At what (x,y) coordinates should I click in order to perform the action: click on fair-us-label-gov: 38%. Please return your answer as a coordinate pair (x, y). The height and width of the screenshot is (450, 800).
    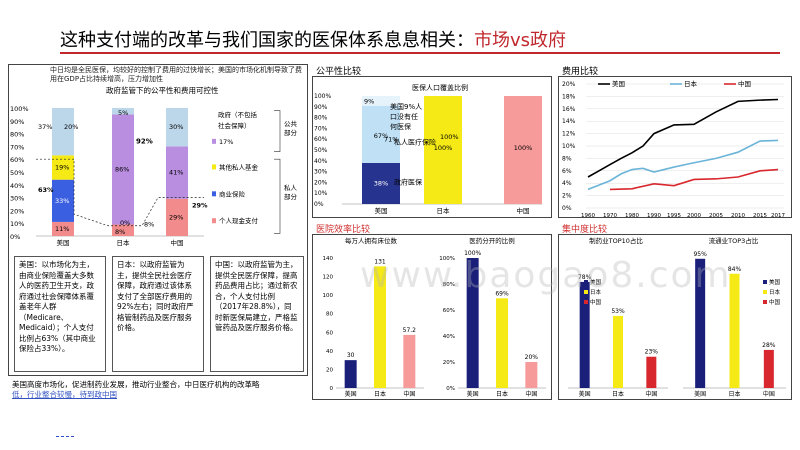
    Looking at the image, I should click on (381, 183).